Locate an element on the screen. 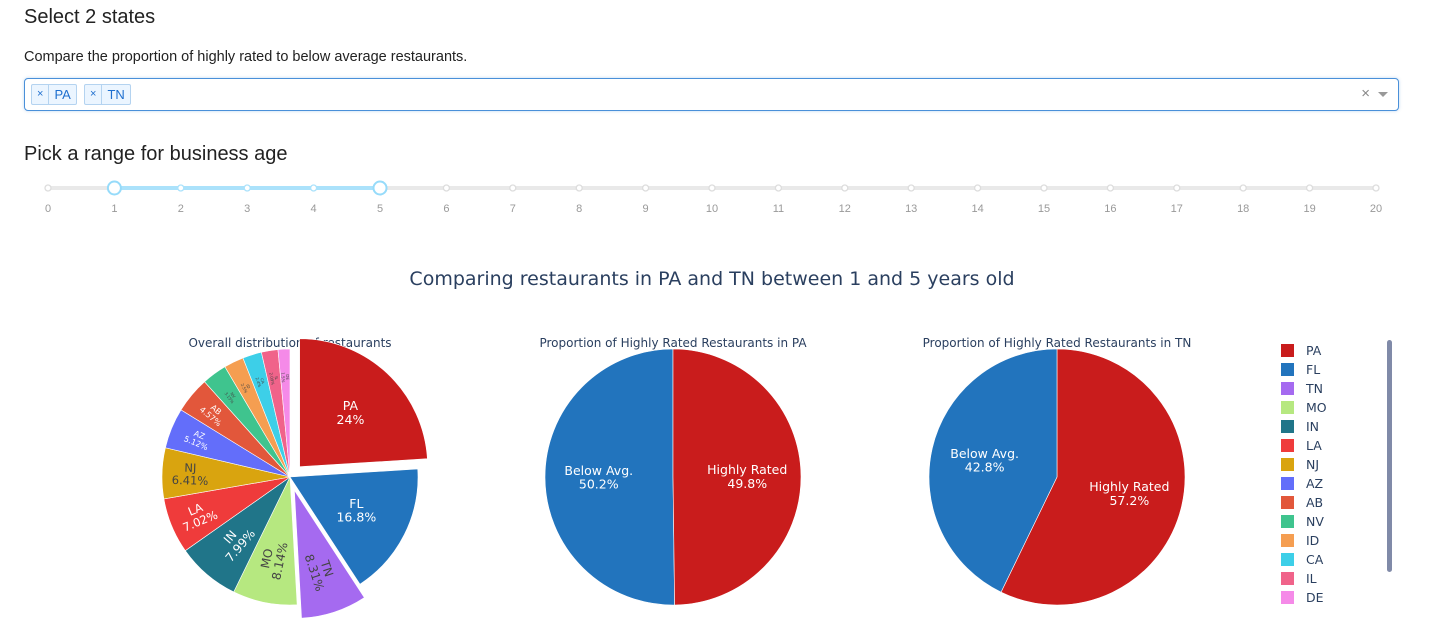 Image resolution: width=1433 pixels, height=634 pixels. legend-label: IN is located at coordinates (1312, 426).